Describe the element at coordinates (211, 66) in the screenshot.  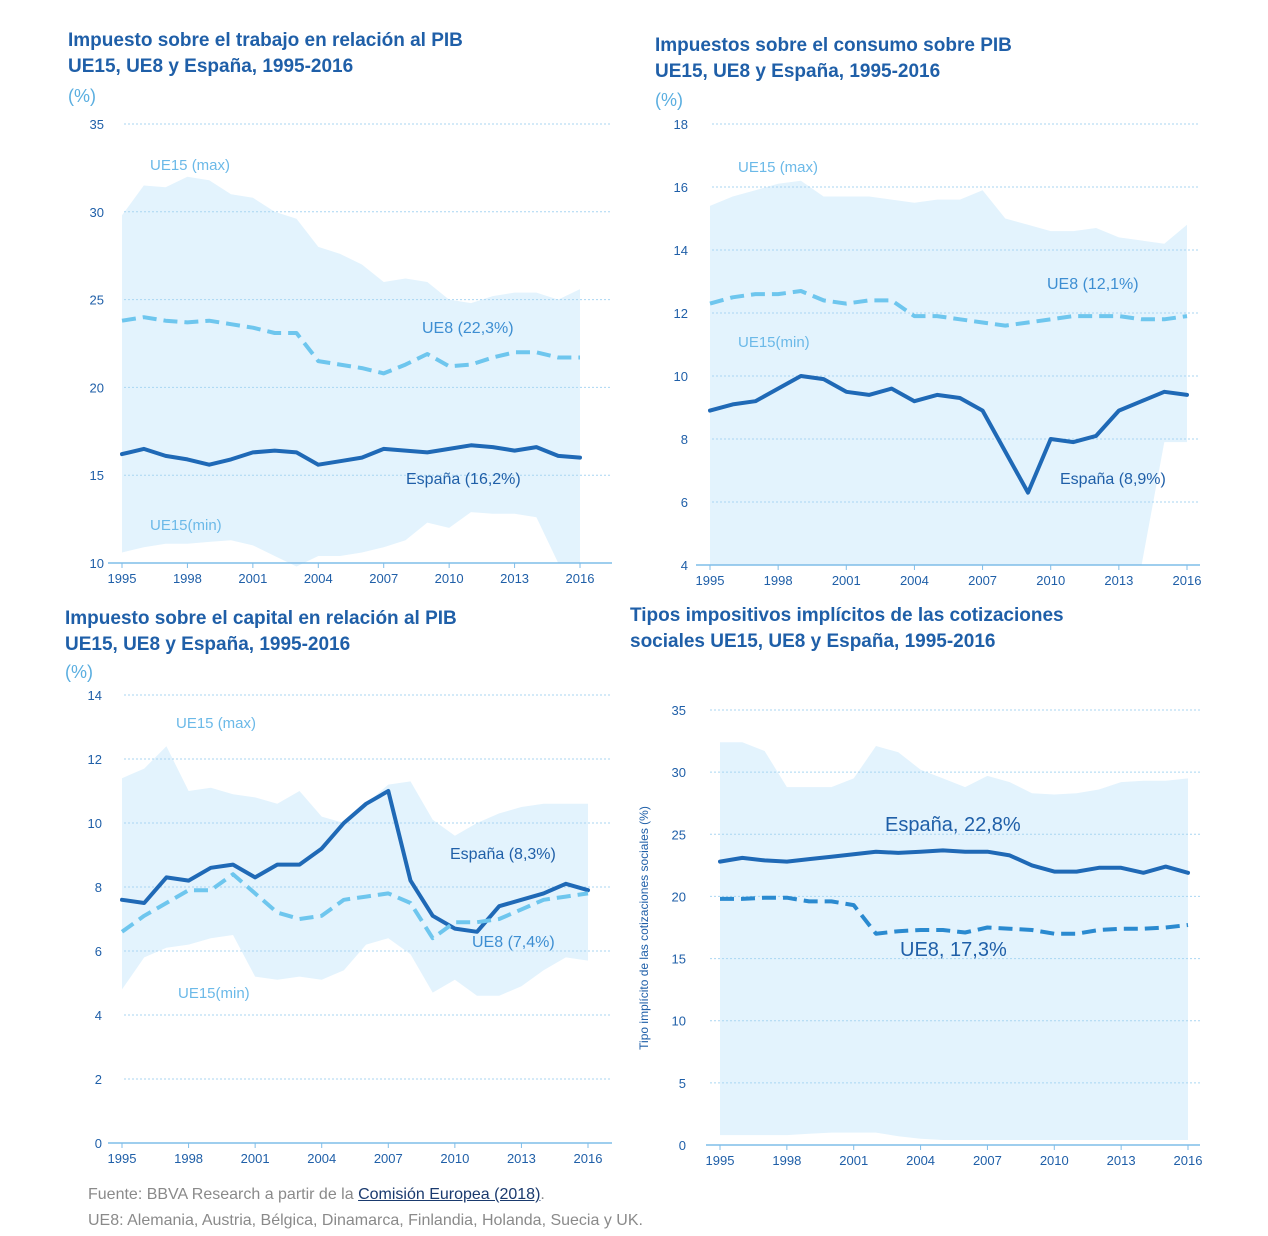
I see `chart-title-trabajo-line2: UE15, UE8 y España, 1995-2016` at that location.